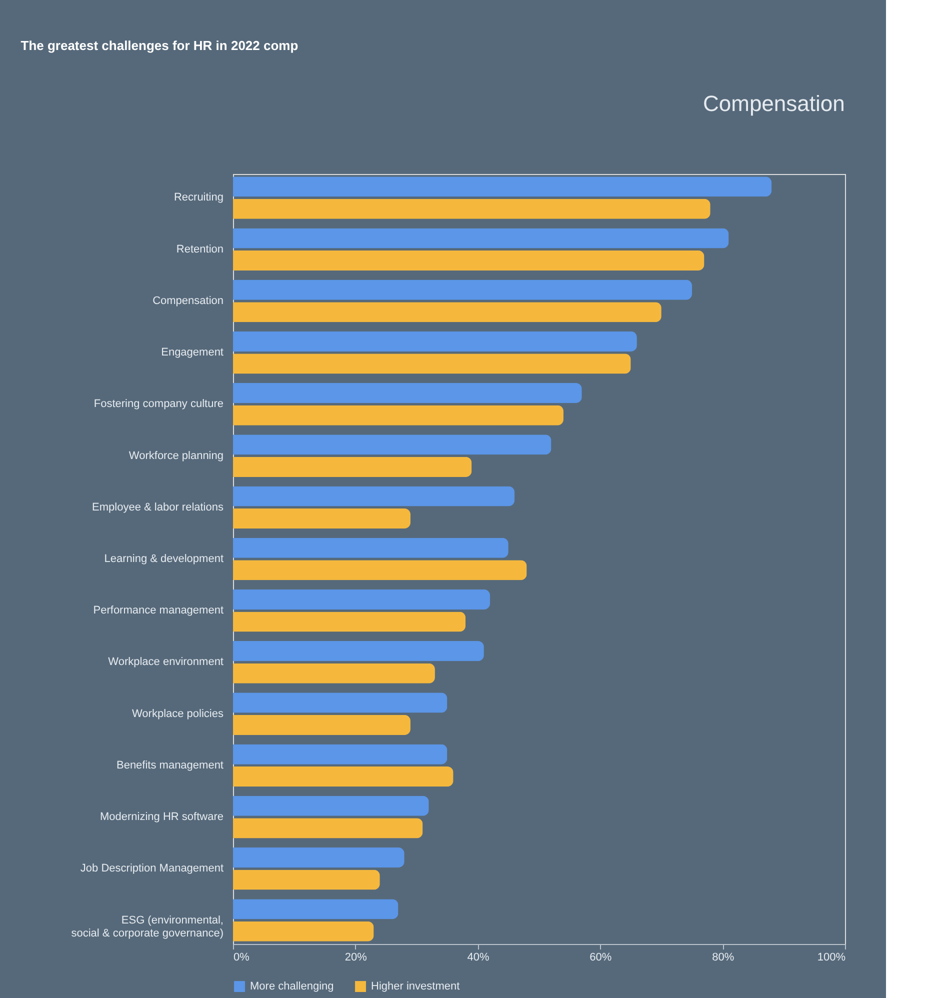 This screenshot has width=936, height=998. I want to click on legend-label: Higher investment, so click(415, 986).